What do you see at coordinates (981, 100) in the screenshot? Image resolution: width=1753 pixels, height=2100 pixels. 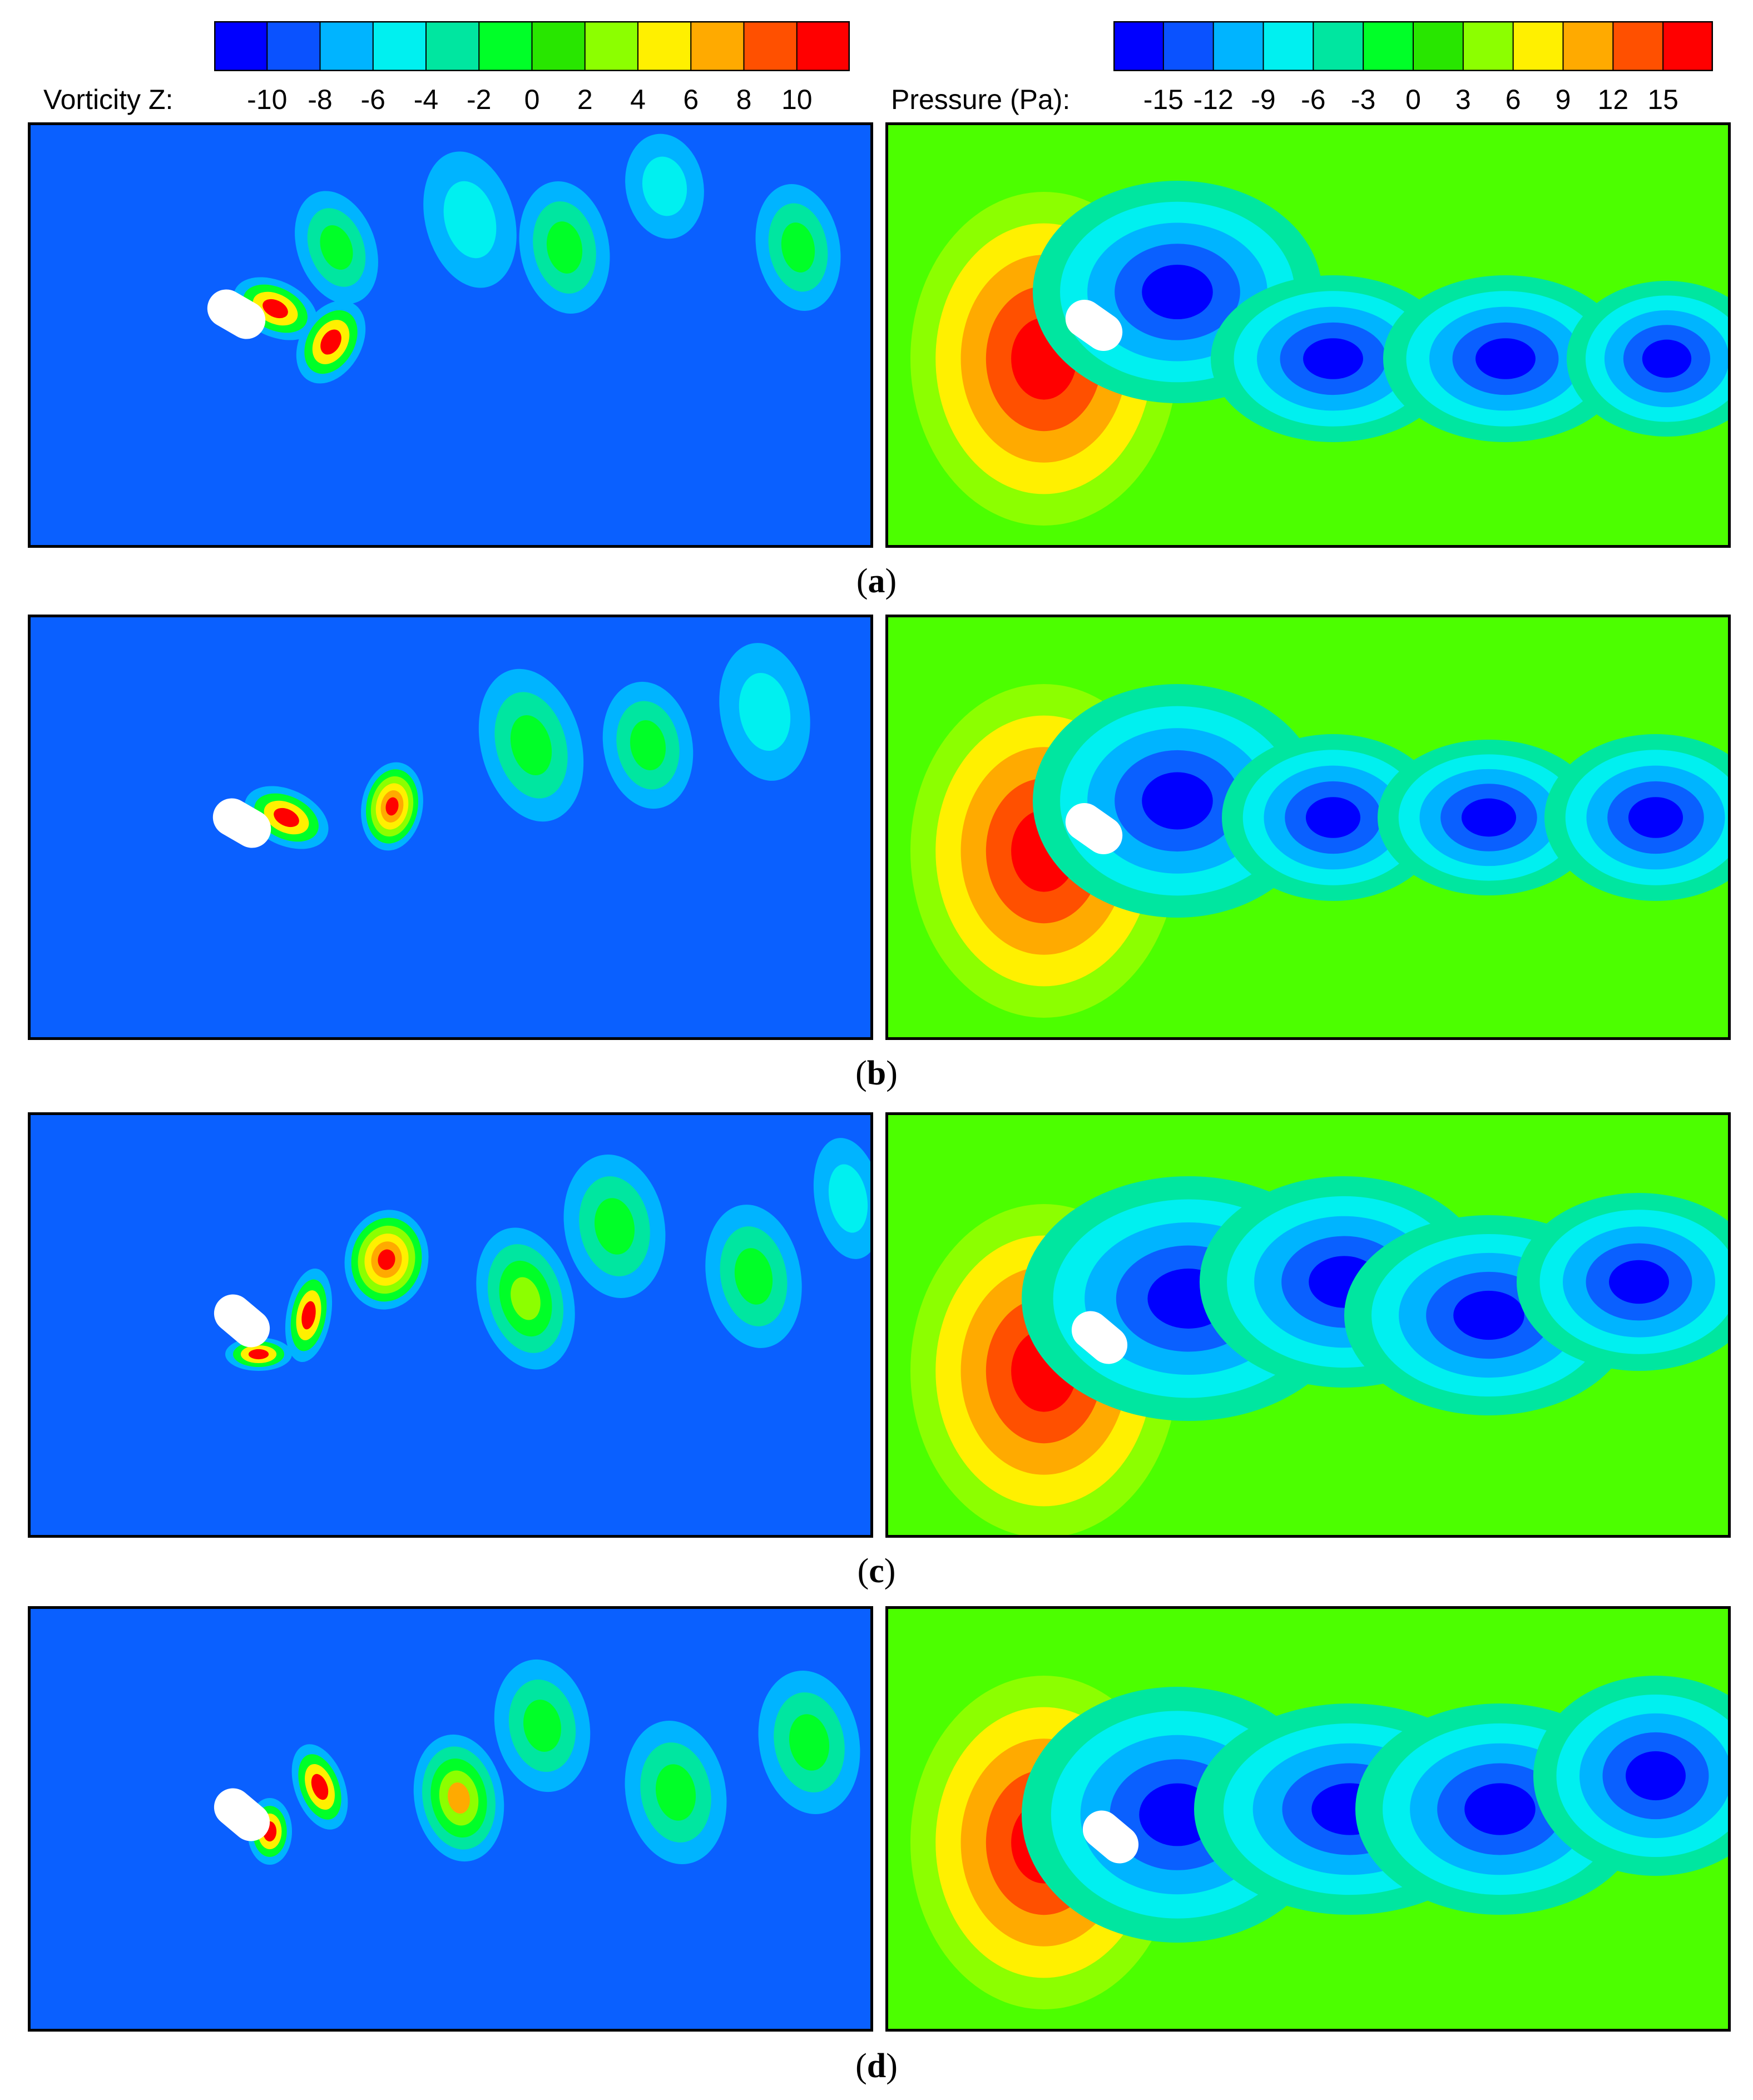 I see `pressure-legend-title: Pressure (Pa):` at bounding box center [981, 100].